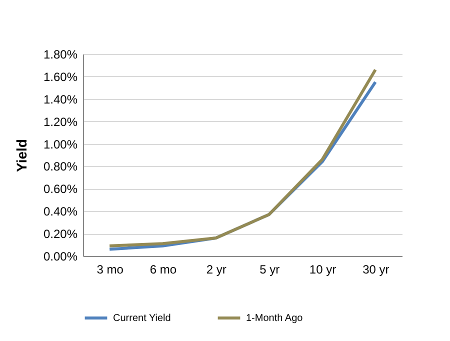 This screenshot has width=450, height=341. Describe the element at coordinates (163, 269) in the screenshot. I see `x-tick-label: 6 mo` at that location.